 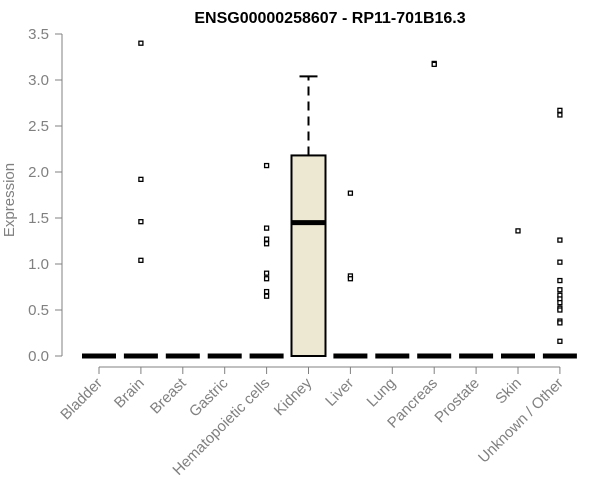 I want to click on y-tick-label: 2.0, so click(x=38, y=172).